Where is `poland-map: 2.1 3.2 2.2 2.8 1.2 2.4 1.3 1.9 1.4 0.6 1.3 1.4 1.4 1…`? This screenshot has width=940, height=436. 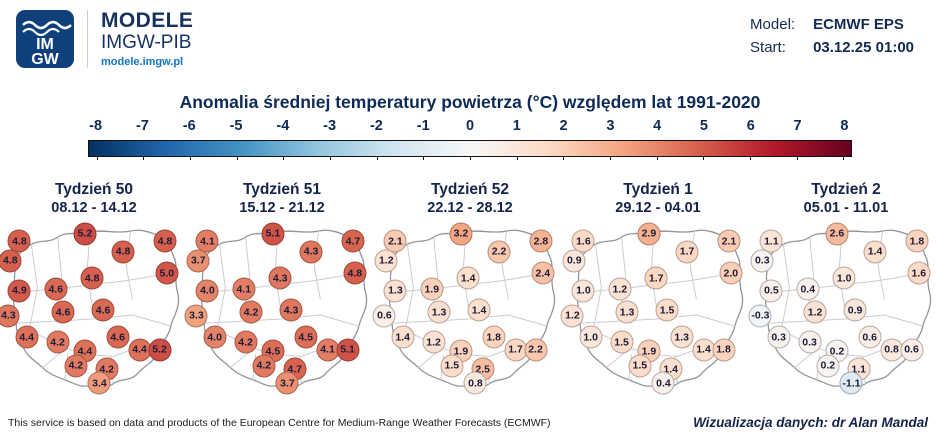
poland-map: 2.1 3.2 2.2 2.8 1.2 2.4 1.3 1.9 1.4 0.6 1.3 1.4 1.4 1… is located at coordinates (466, 312).